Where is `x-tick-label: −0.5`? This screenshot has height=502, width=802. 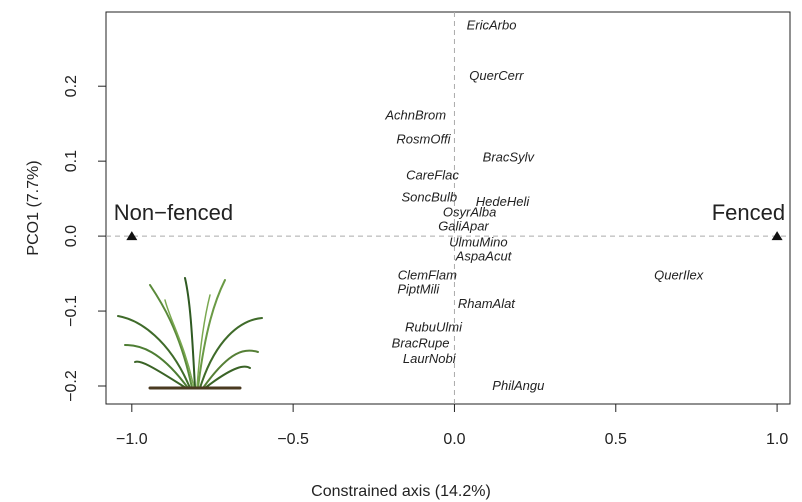
x-tick-label: −0.5 is located at coordinates (293, 439).